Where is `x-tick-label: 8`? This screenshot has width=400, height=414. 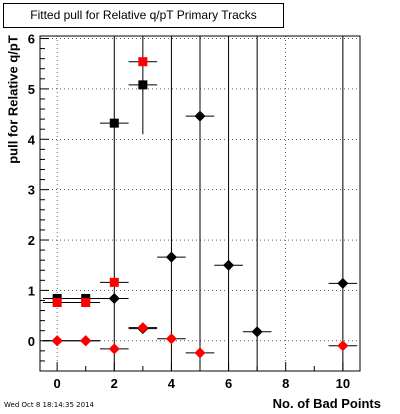 x-tick-label: 8 is located at coordinates (285, 383).